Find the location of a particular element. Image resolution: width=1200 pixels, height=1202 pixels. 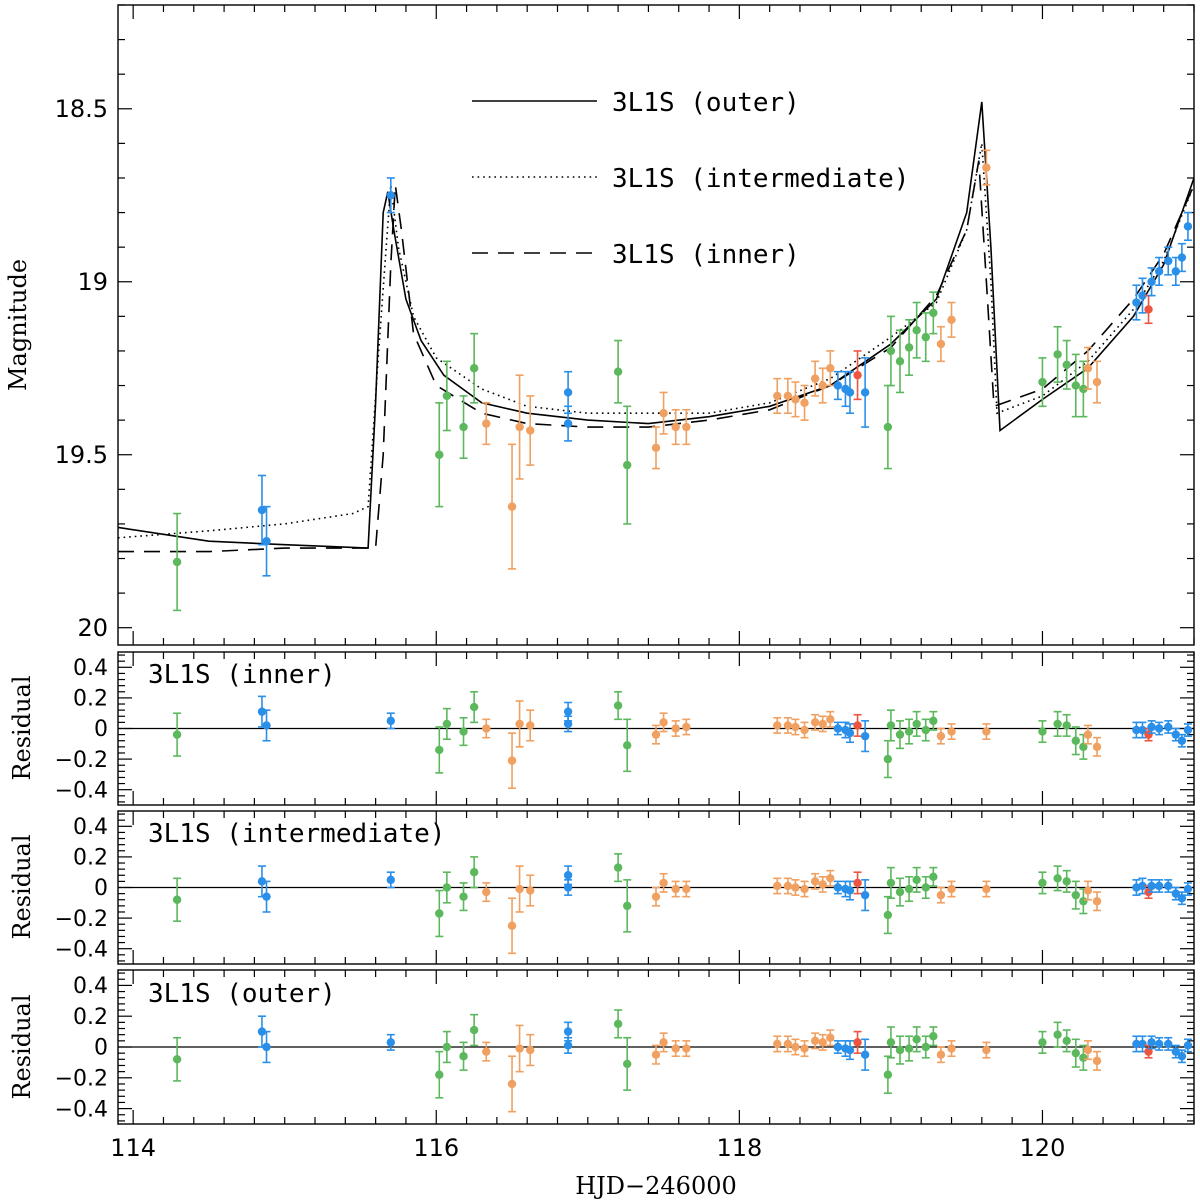

y-tick-label: 20 is located at coordinates (92, 628).